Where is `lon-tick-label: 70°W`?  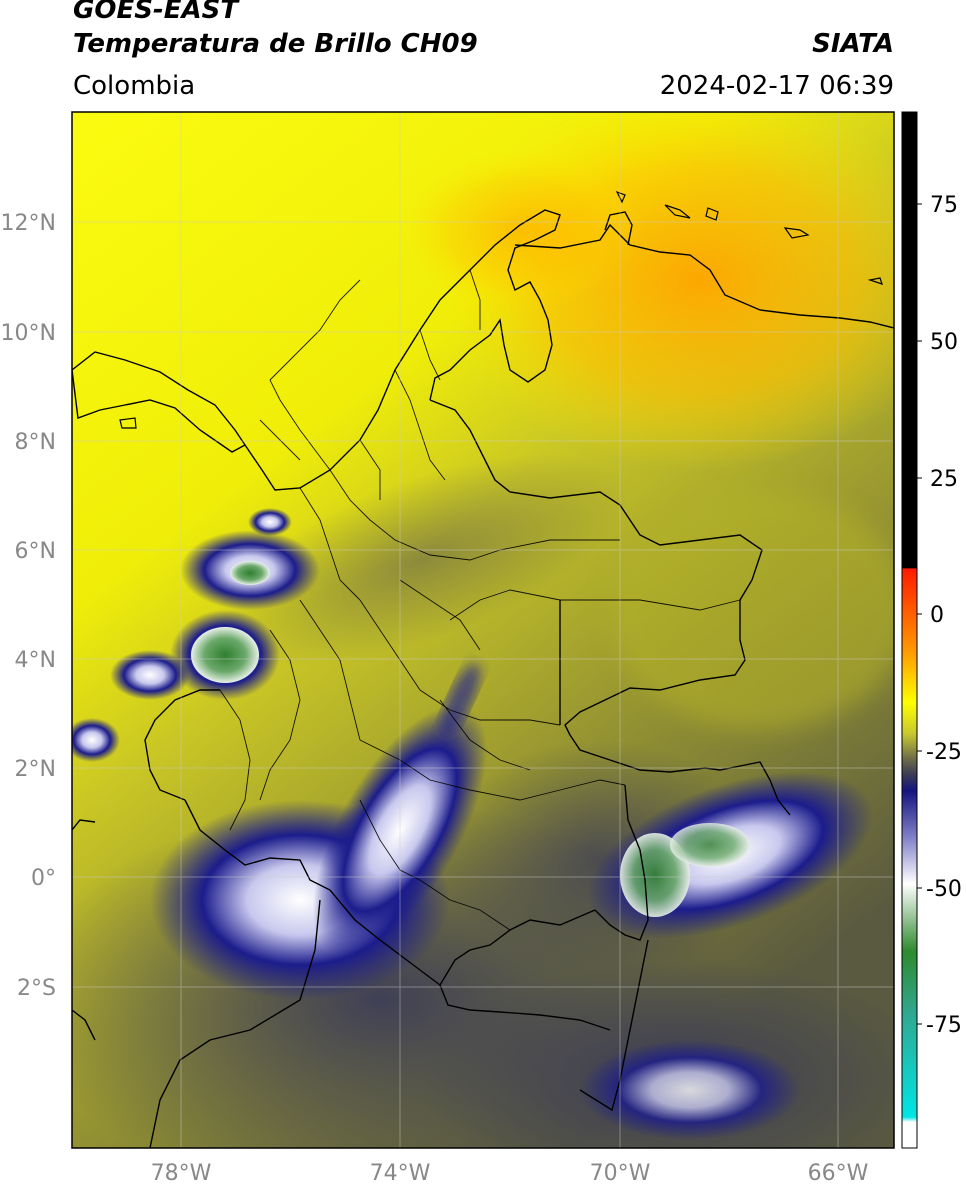
lon-tick-label: 70°W is located at coordinates (620, 1173).